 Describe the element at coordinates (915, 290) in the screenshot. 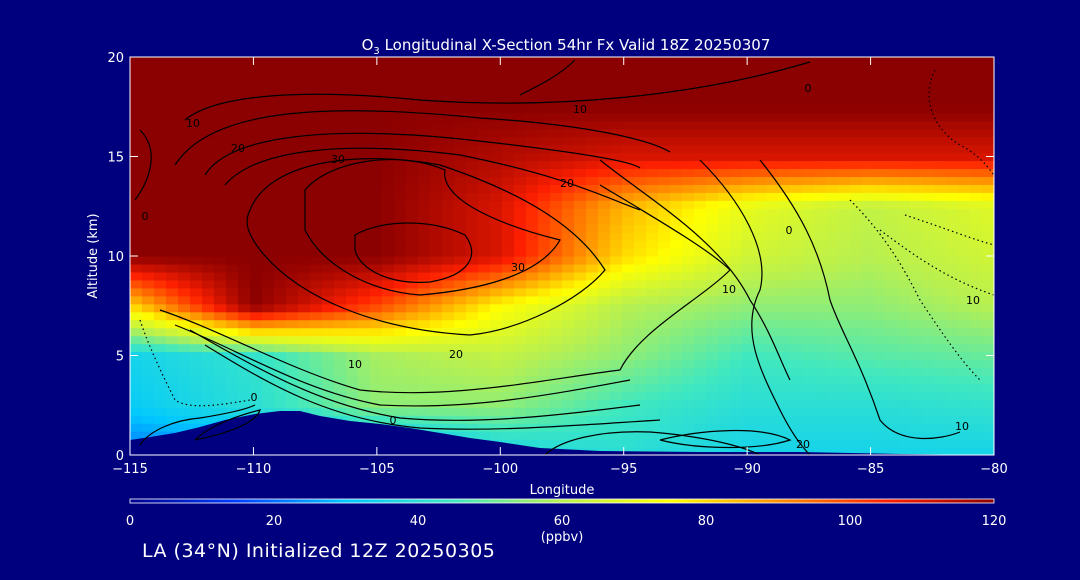

I see `contour-line-dotted` at that location.